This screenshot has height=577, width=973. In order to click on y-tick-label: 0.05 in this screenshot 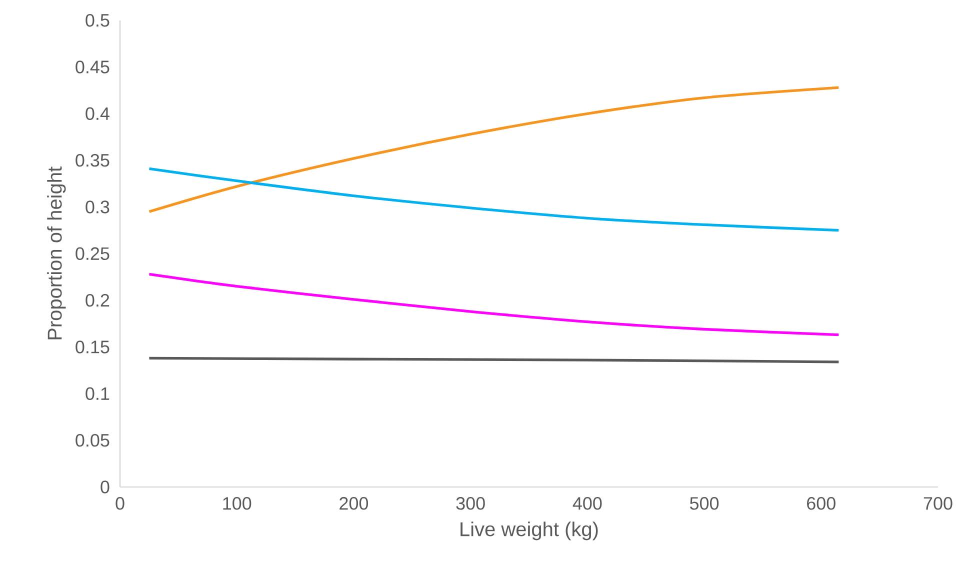, I will do `click(93, 440)`.